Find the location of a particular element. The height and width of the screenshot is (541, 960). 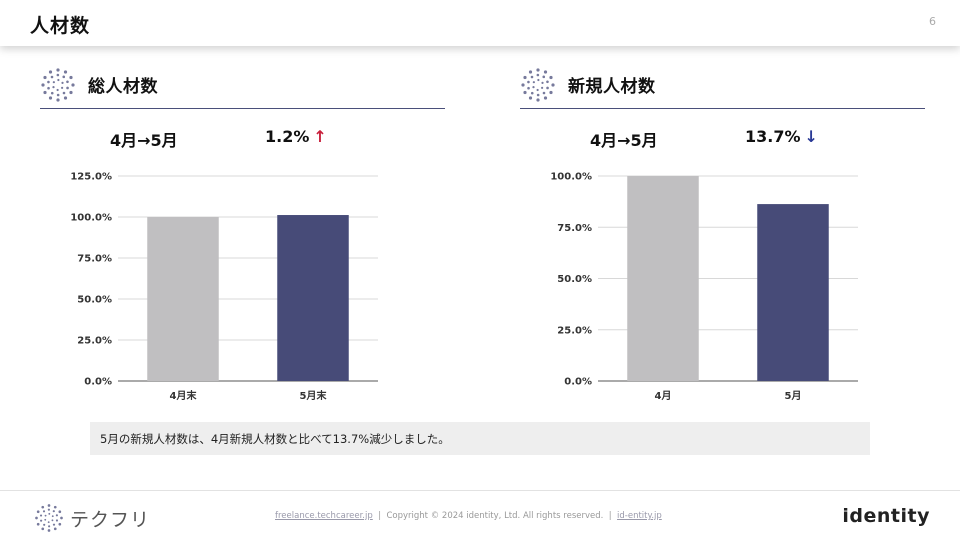

x-tick-label: 4月末 is located at coordinates (184, 395).